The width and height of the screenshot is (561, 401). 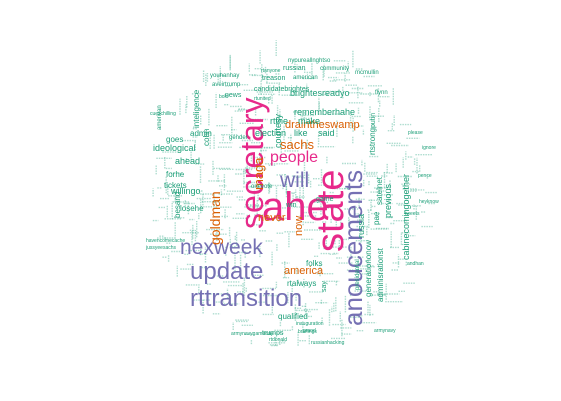 I want to click on word-heyknow: heyknow, so click(x=429, y=202).